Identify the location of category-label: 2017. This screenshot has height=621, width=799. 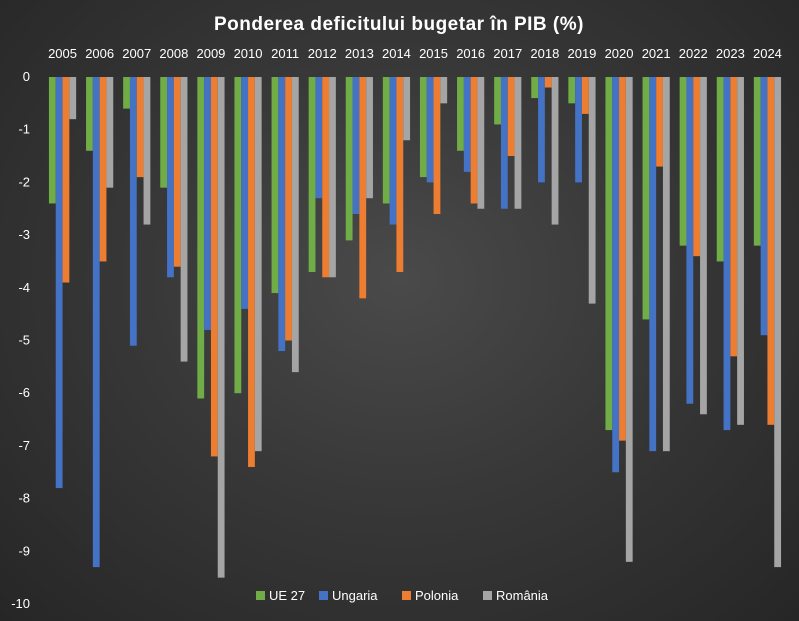
(507, 53).